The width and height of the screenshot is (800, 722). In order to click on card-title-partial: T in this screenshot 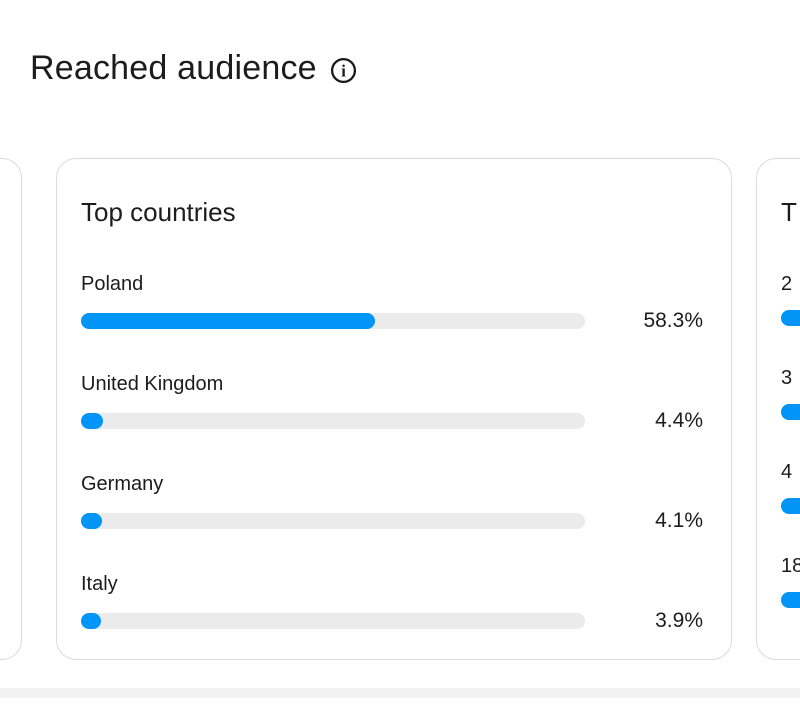, I will do `click(789, 212)`.